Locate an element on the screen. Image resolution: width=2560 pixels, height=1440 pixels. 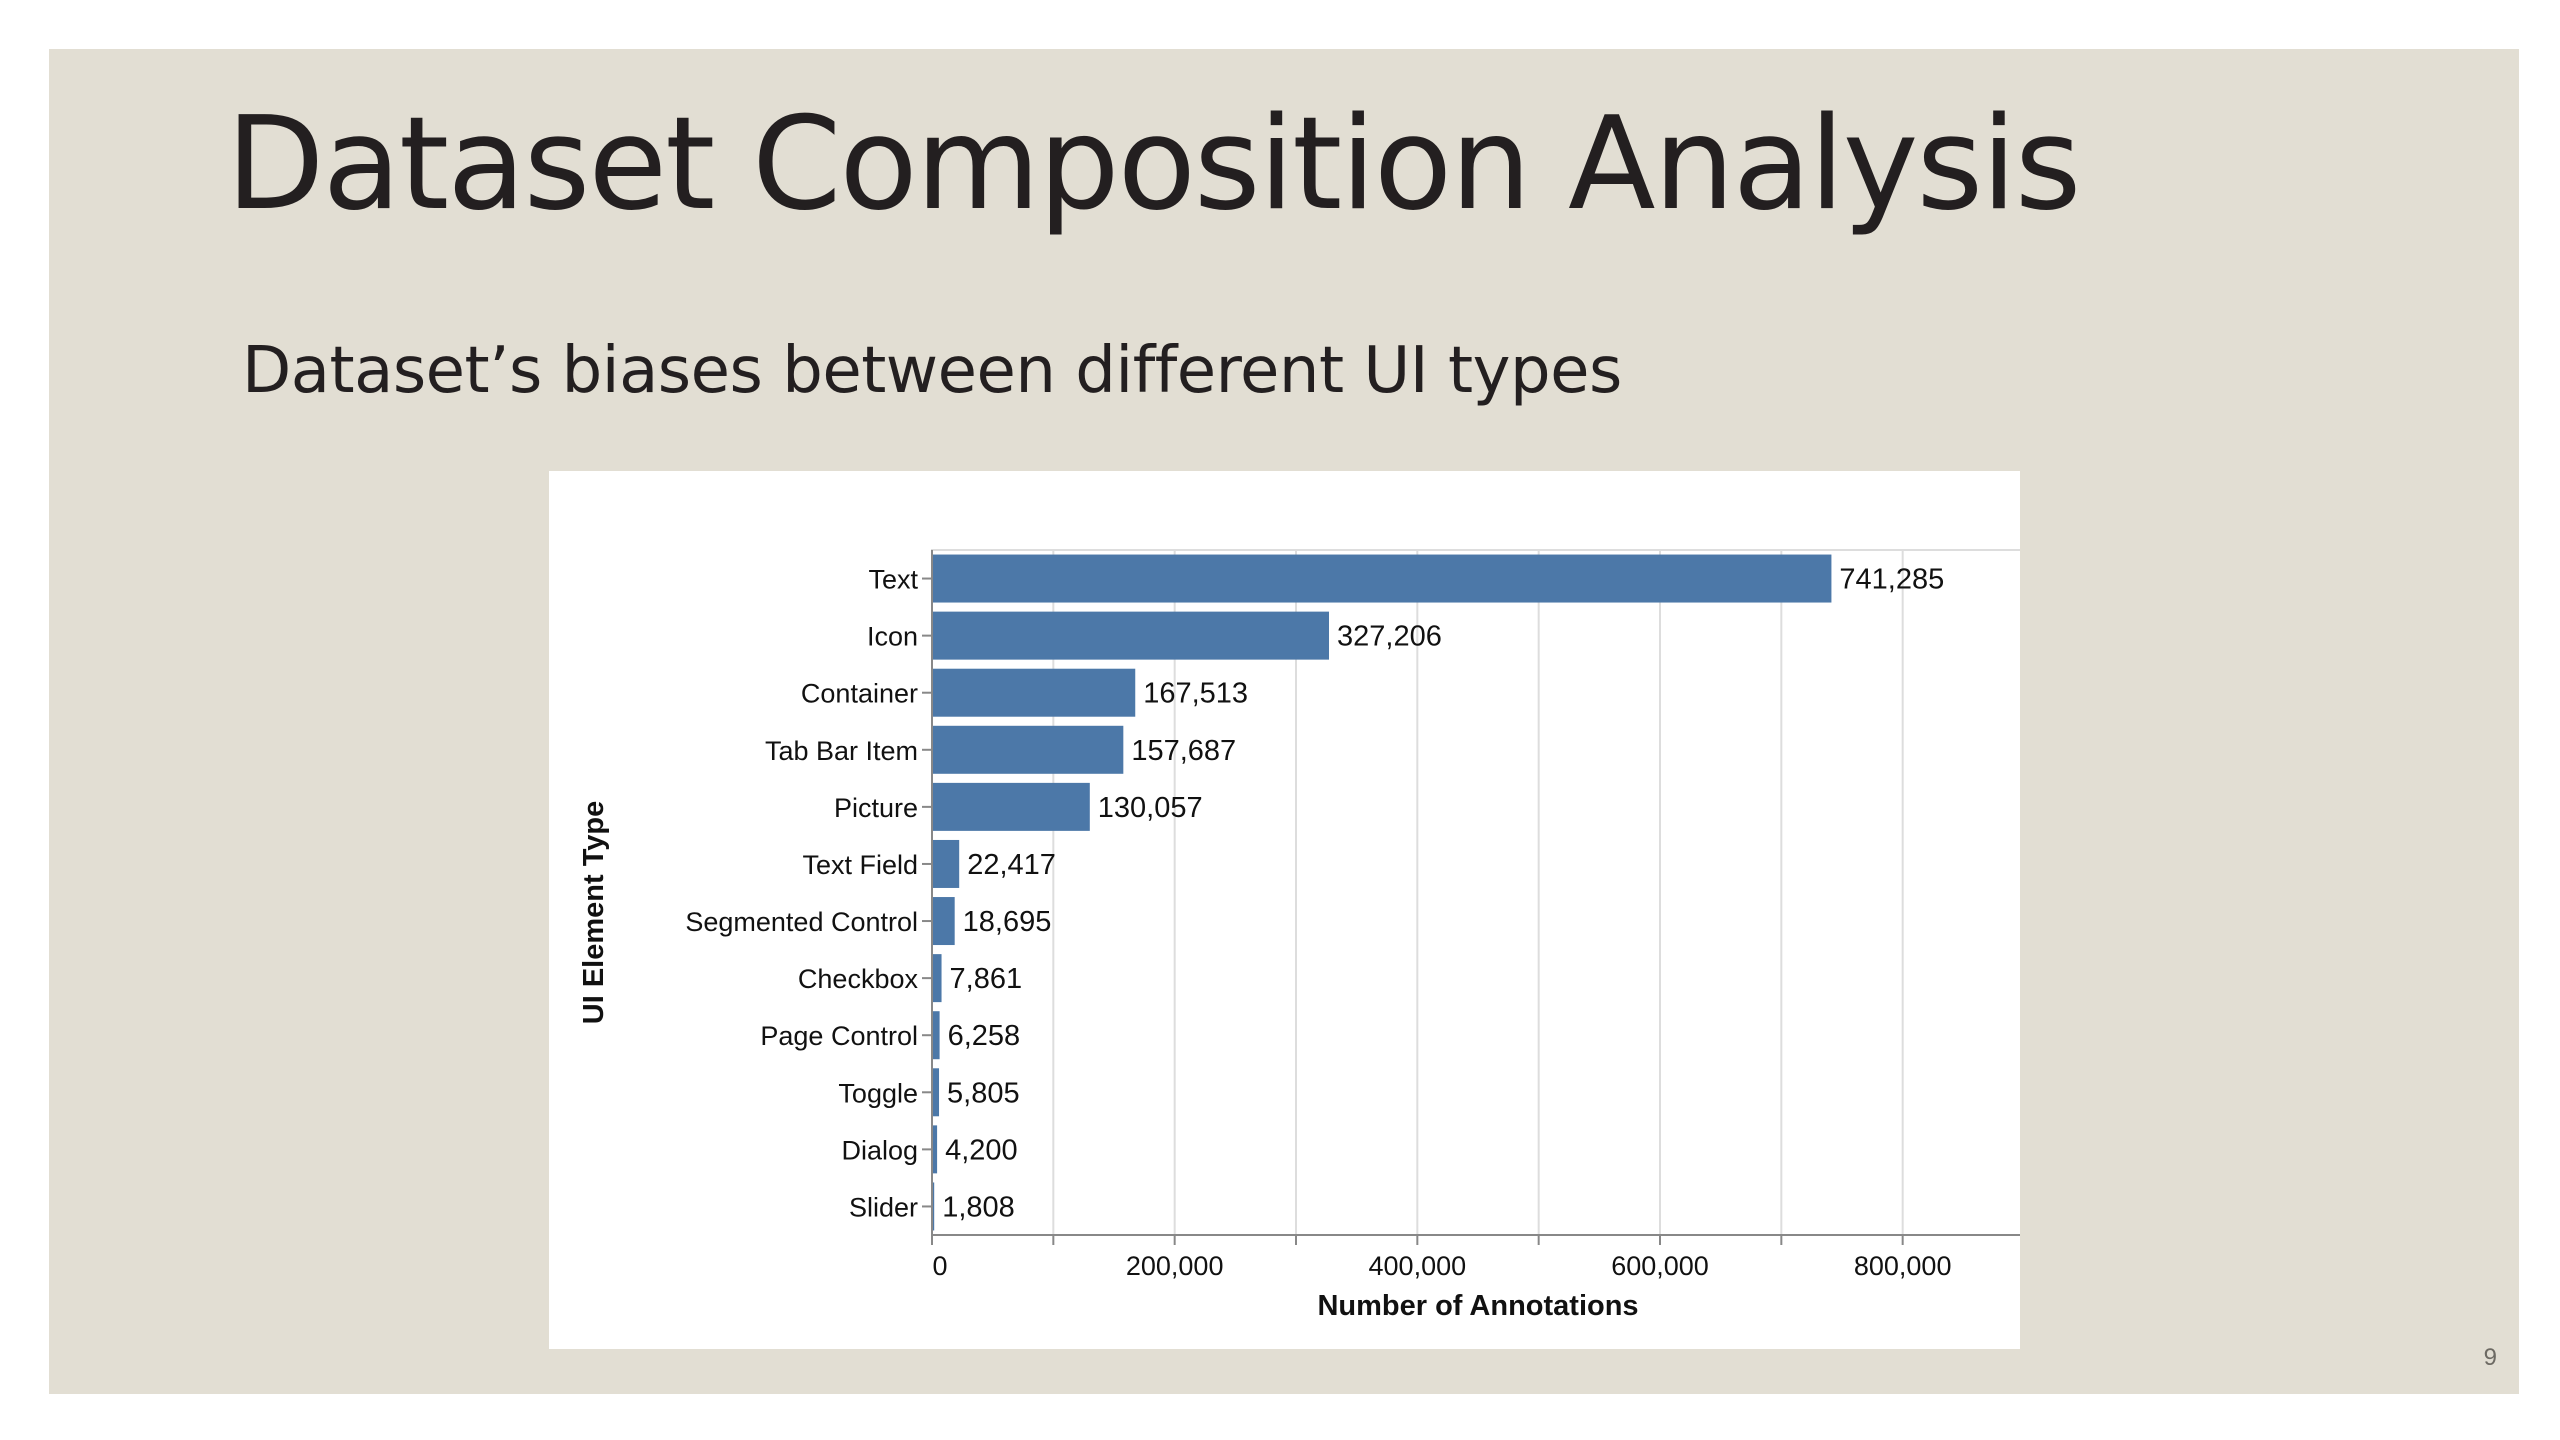
bar-value-label: 1,808 is located at coordinates (978, 1207).